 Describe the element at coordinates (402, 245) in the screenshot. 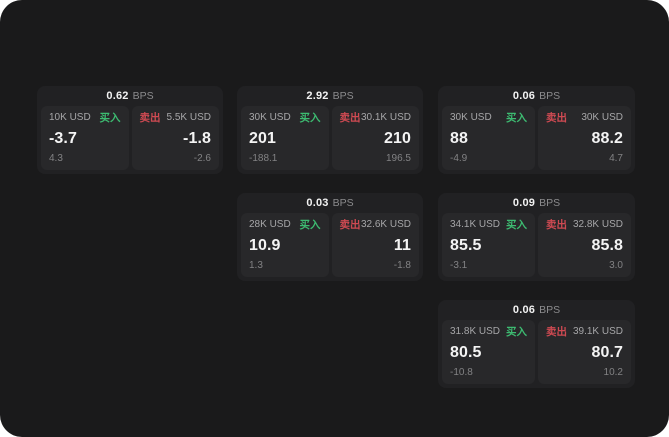

I see `sell-price: 11` at that location.